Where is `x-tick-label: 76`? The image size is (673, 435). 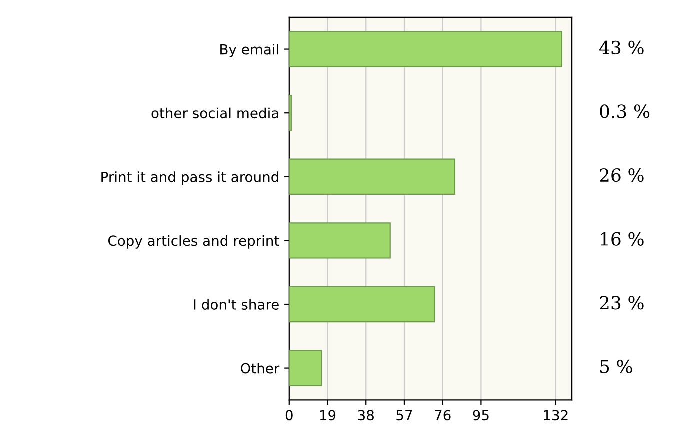 x-tick-label: 76 is located at coordinates (443, 415).